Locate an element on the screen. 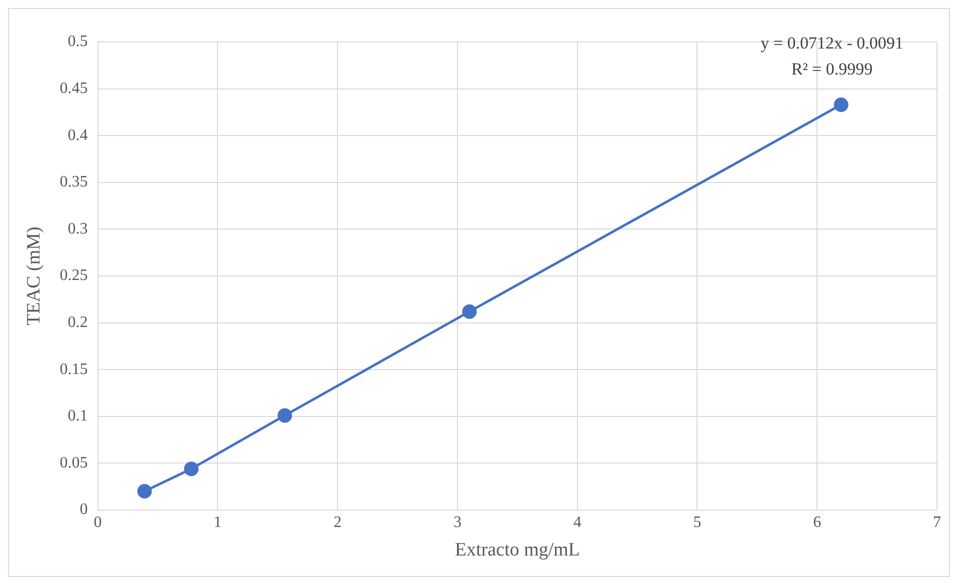  x-tick-label: 7 is located at coordinates (937, 522).